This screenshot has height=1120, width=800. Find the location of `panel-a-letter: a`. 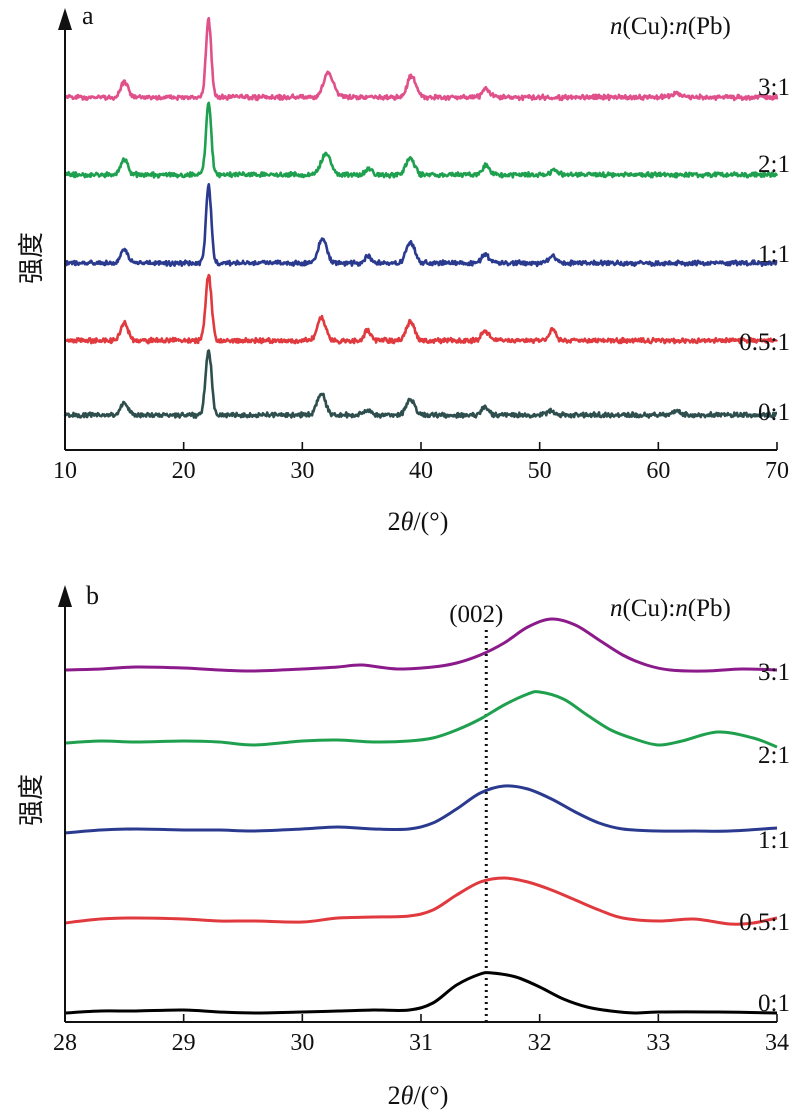

panel-a-letter: a is located at coordinates (88, 15).